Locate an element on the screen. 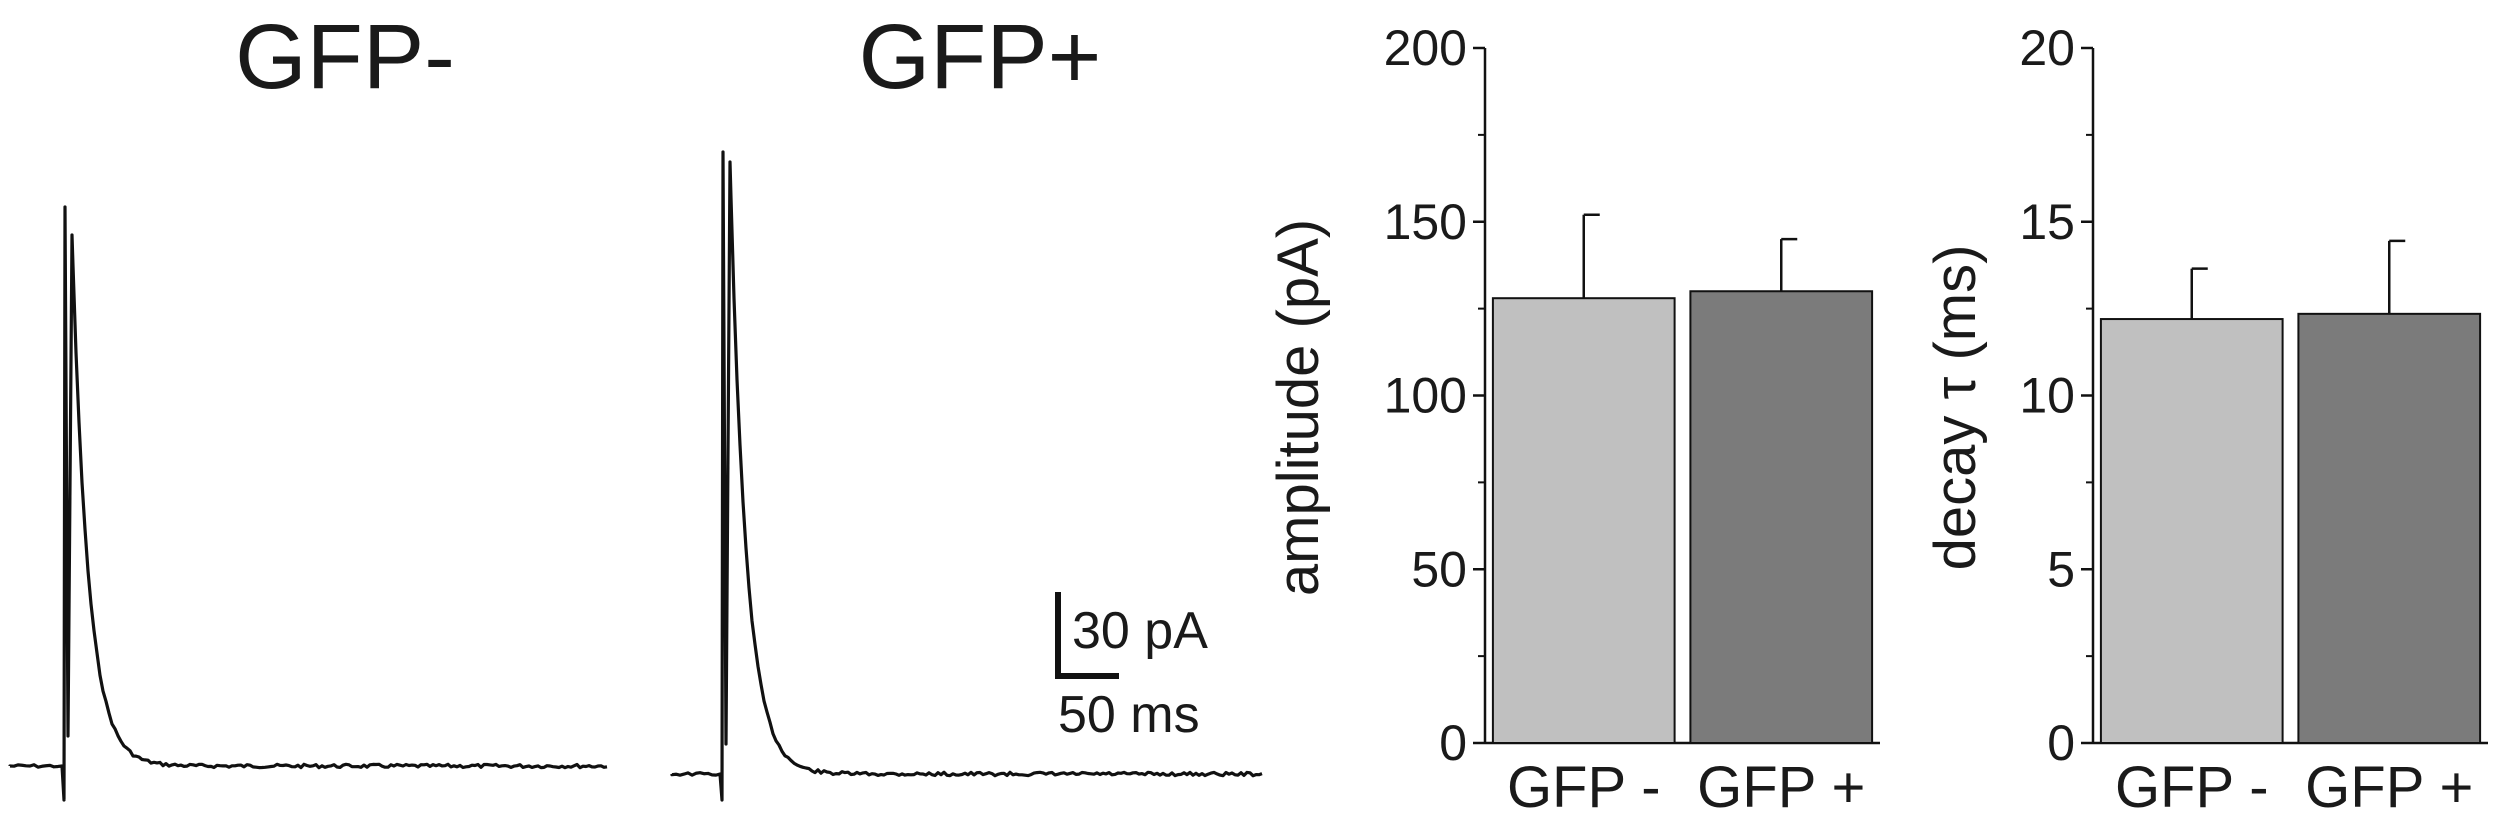  y-axis-title: amplitude (pA) is located at coordinates (1298, 407).